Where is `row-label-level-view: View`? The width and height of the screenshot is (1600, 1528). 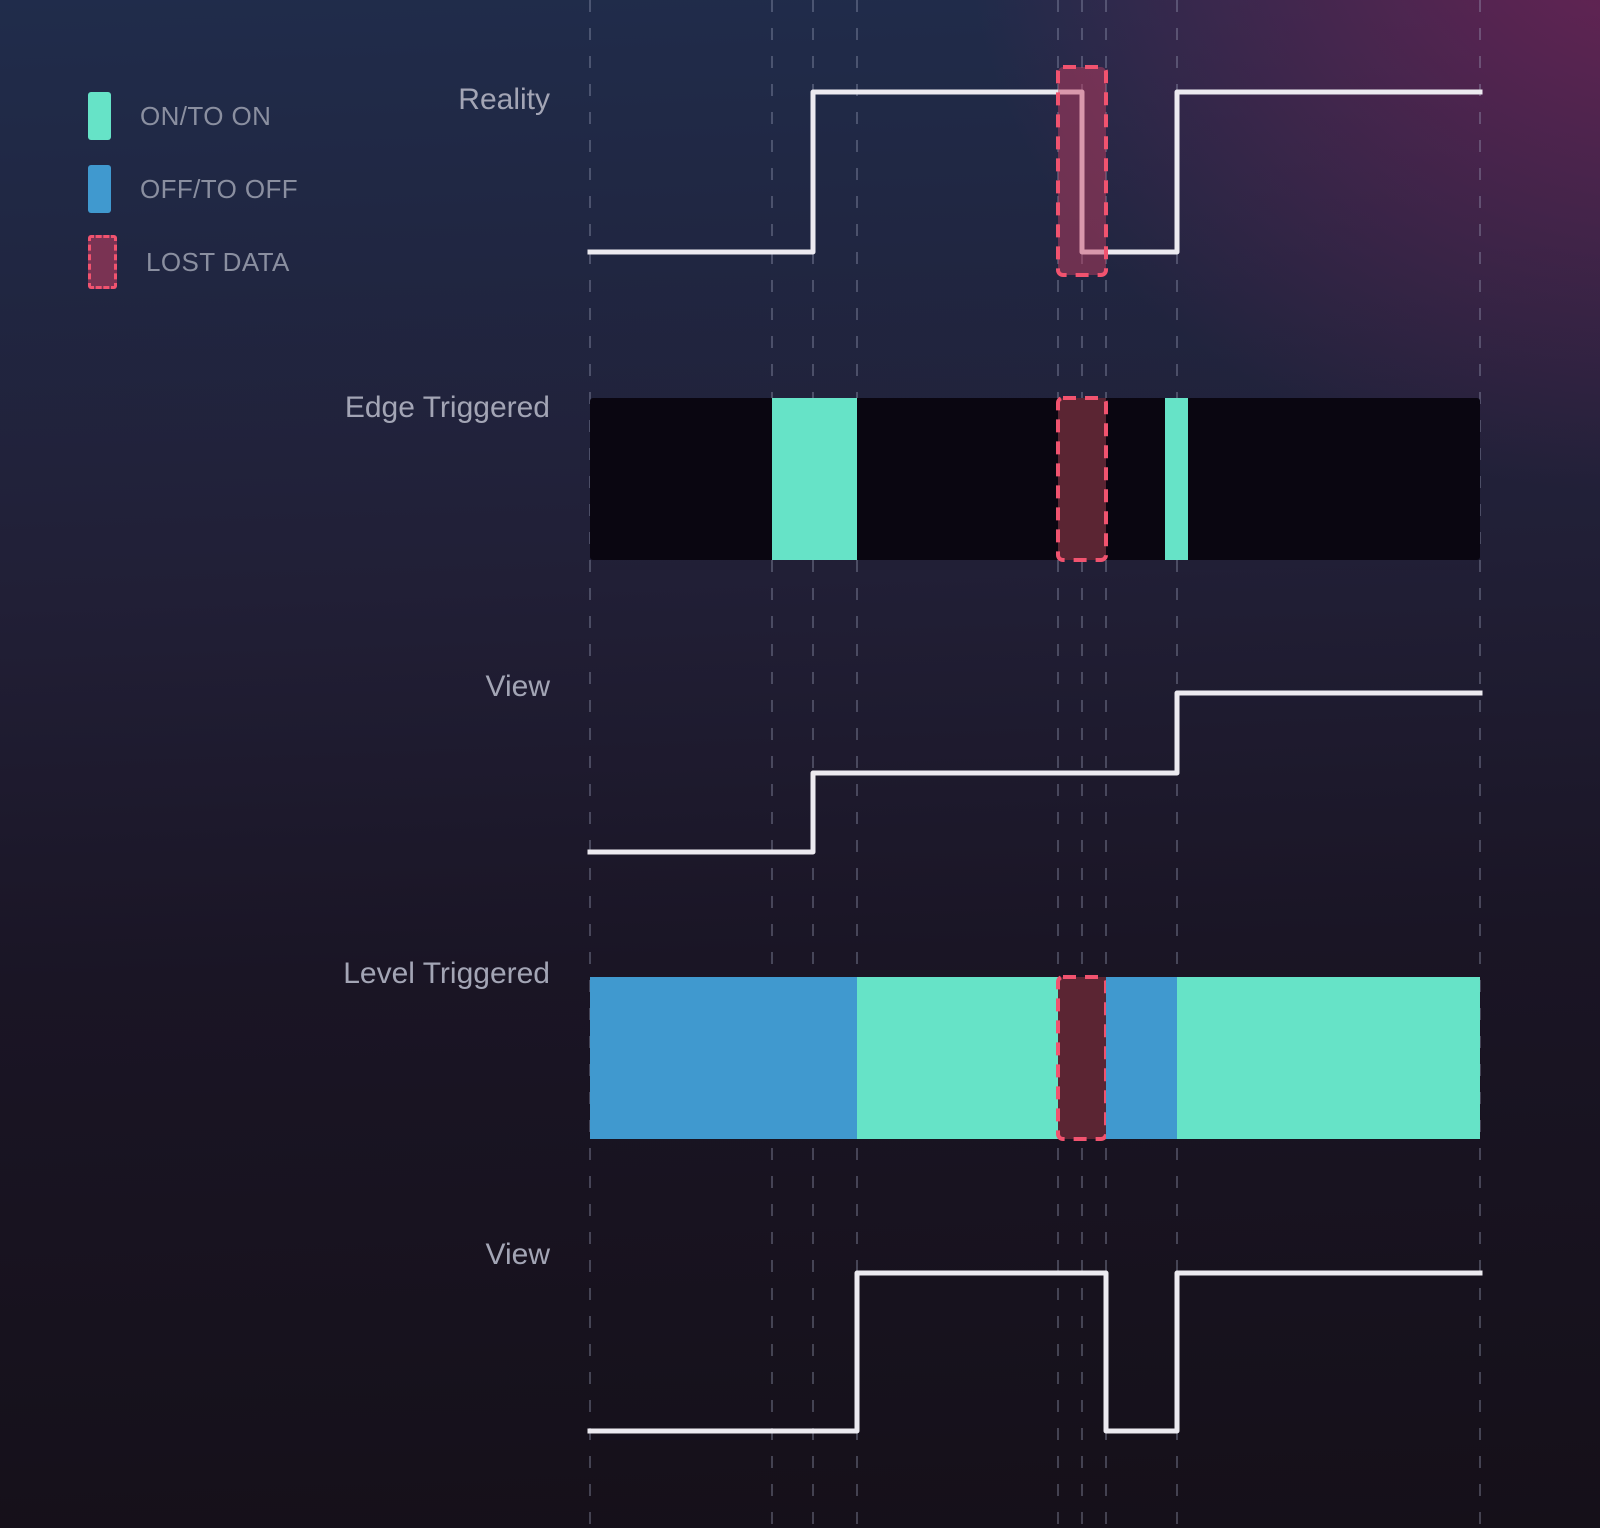
row-label-level-view: View is located at coordinates (517, 1254).